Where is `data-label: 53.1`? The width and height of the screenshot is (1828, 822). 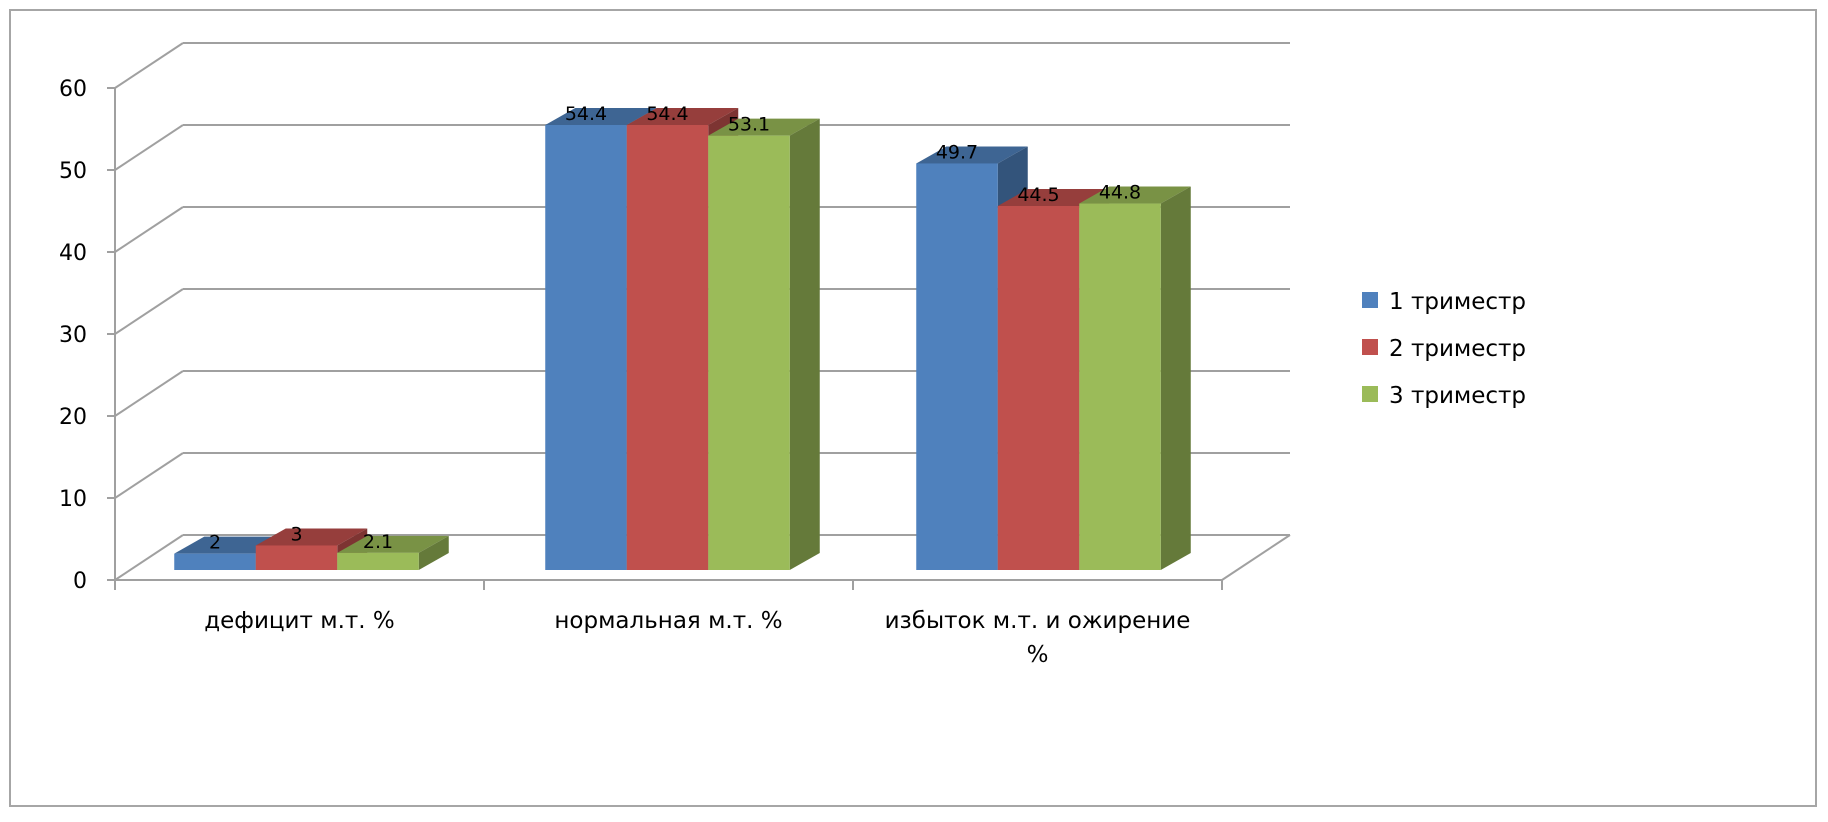 data-label: 53.1 is located at coordinates (749, 125).